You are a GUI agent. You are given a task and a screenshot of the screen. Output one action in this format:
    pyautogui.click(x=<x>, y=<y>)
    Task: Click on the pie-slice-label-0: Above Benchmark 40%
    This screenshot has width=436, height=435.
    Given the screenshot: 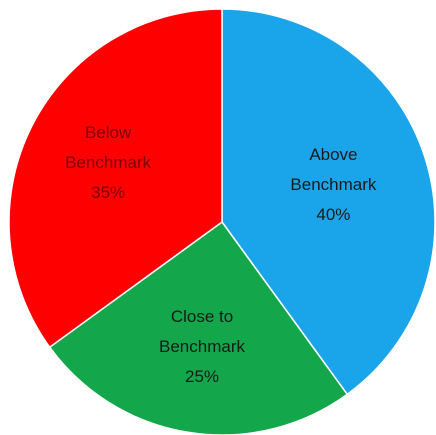 What is the action you would take?
    pyautogui.click(x=333, y=184)
    